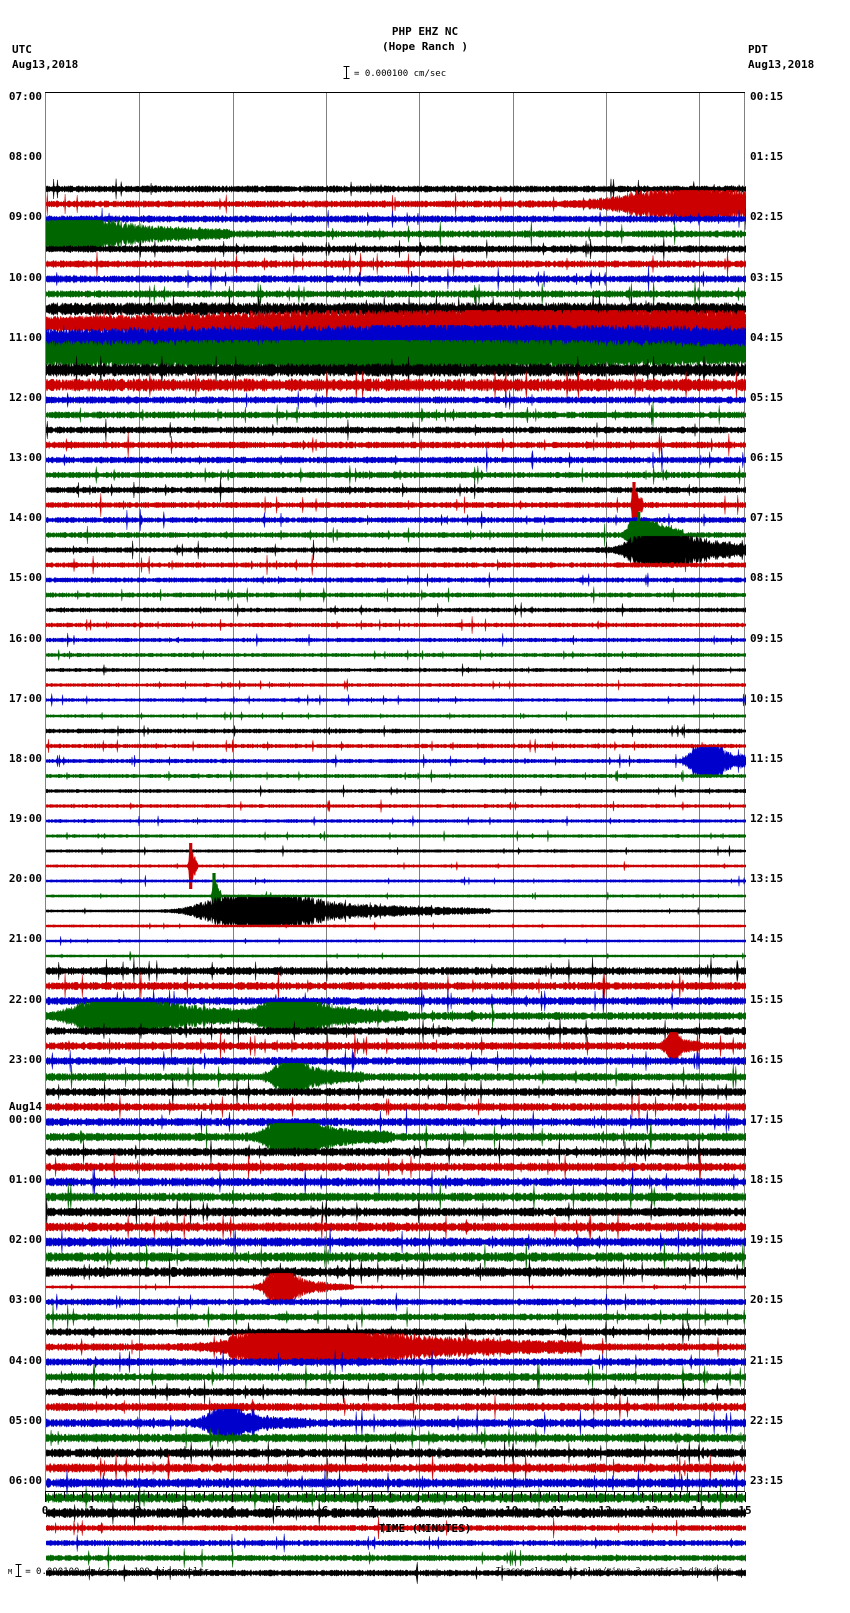  Describe the element at coordinates (21, 698) in the screenshot. I see `utc-hour-label-1700: 17:00` at that location.